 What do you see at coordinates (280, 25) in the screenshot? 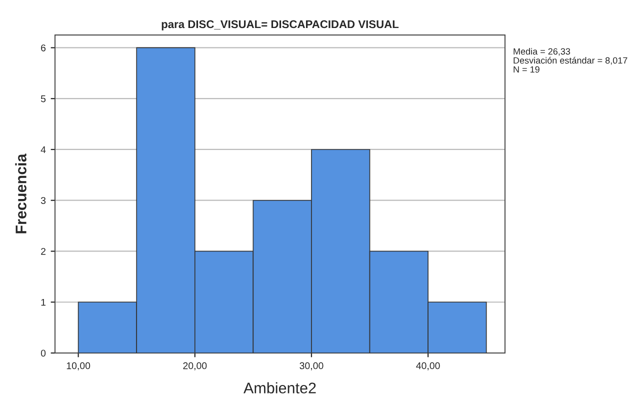
I see `chart-title: para DISC_VISUAL= DISCAPACIDAD VISUAL` at bounding box center [280, 25].